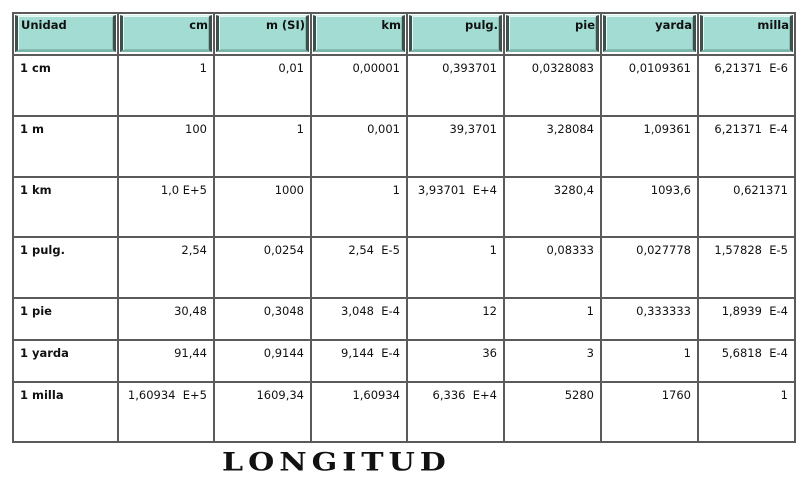 Image resolution: width=805 pixels, height=490 pixels. Describe the element at coordinates (649, 207) in the screenshot. I see `table-cell: 1093,6` at that location.